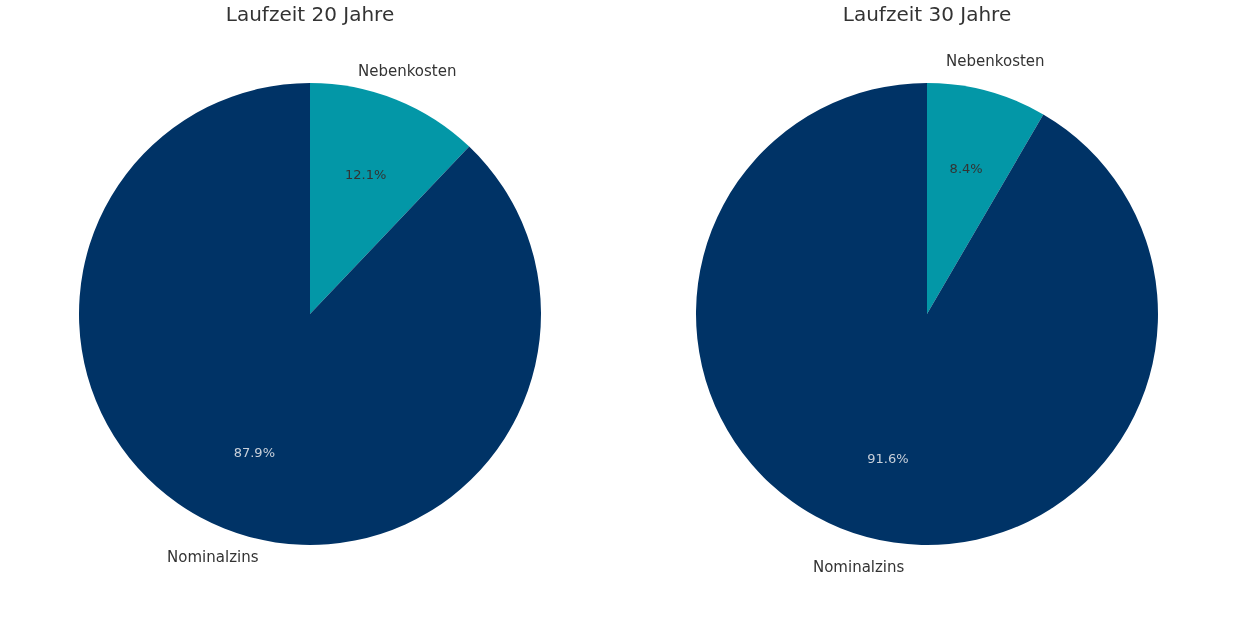 This screenshot has width=1260, height=630. I want to click on chart-title: Laufzeit 30 Jahre, so click(927, 14).